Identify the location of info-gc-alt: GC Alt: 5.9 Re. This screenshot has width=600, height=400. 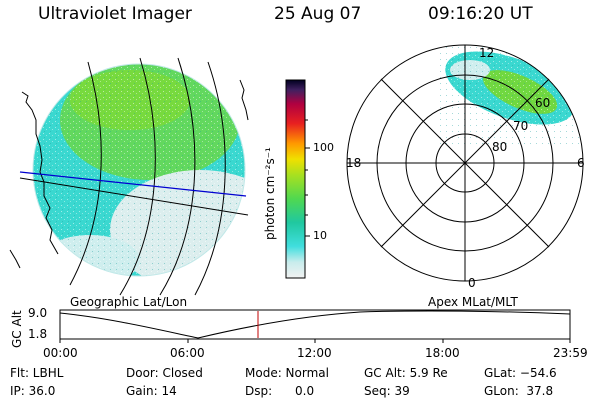
(406, 373).